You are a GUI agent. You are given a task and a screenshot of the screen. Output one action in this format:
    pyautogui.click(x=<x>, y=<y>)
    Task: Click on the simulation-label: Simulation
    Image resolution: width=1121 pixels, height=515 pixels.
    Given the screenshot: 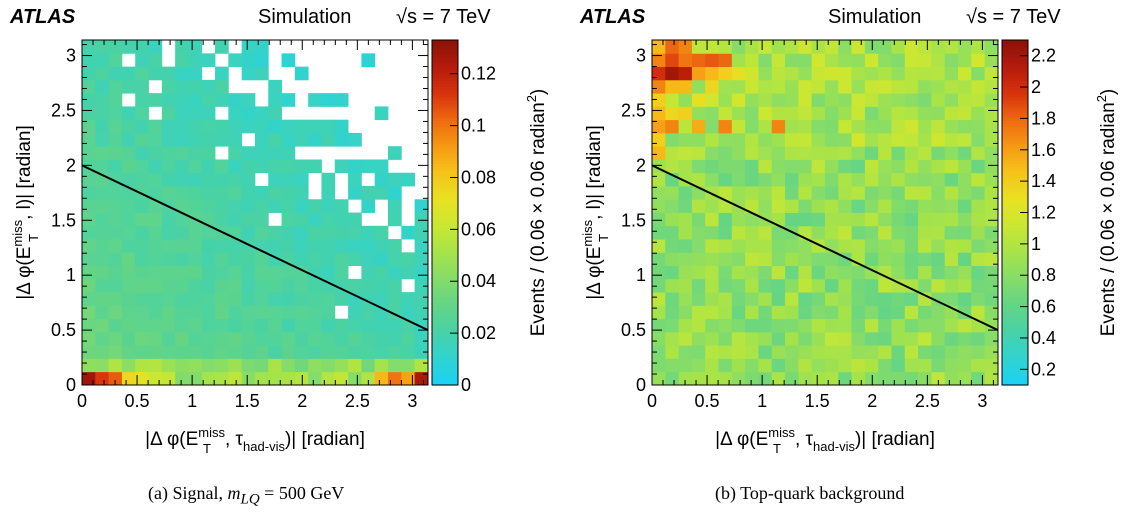 What is the action you would take?
    pyautogui.click(x=304, y=17)
    